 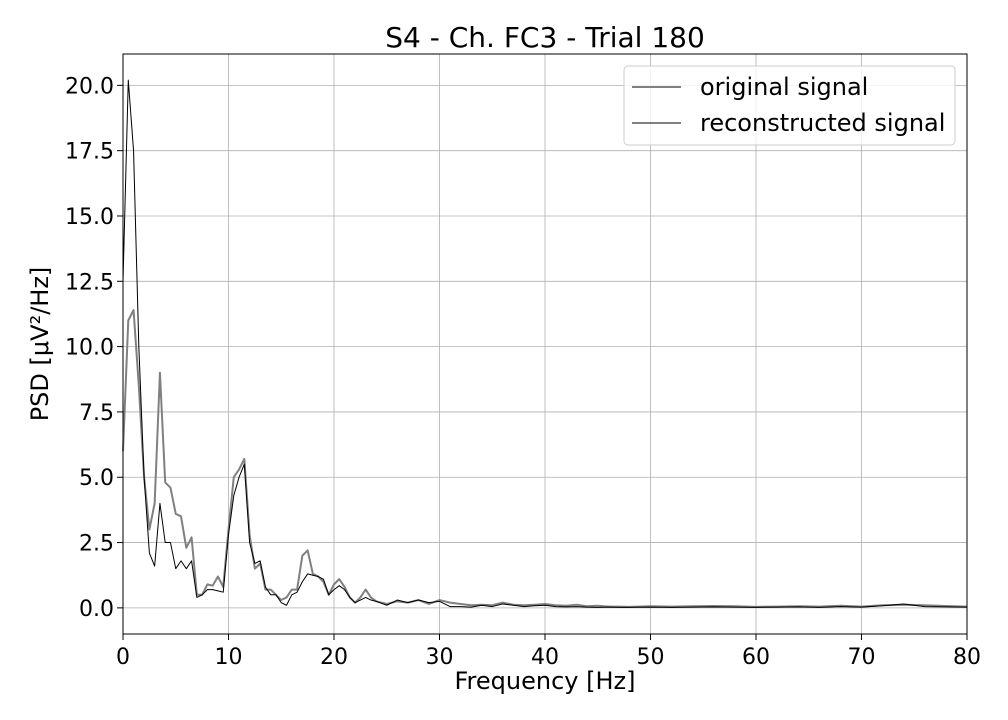 What do you see at coordinates (651, 657) in the screenshot?
I see `x-tick-label: 50` at bounding box center [651, 657].